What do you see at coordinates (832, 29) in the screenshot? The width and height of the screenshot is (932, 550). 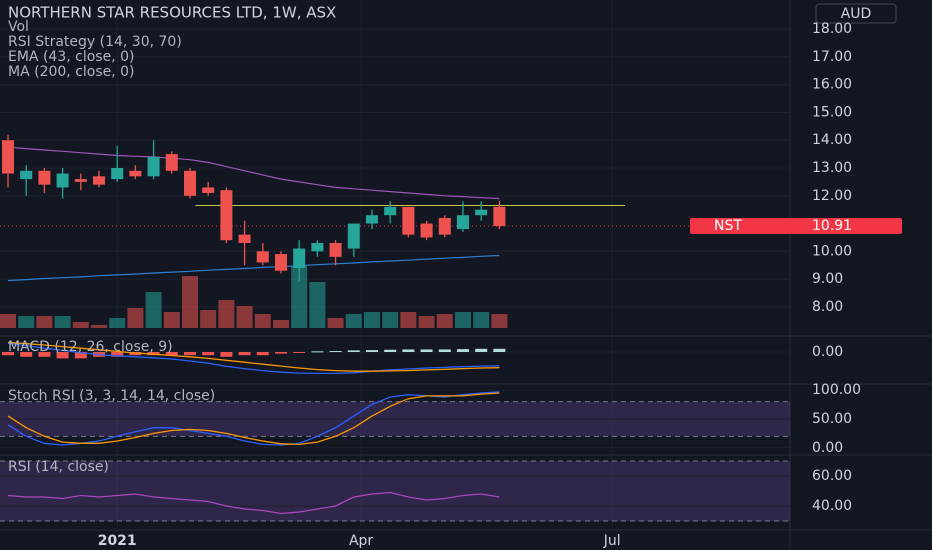 I see `y-tick-label: 18.00` at bounding box center [832, 29].